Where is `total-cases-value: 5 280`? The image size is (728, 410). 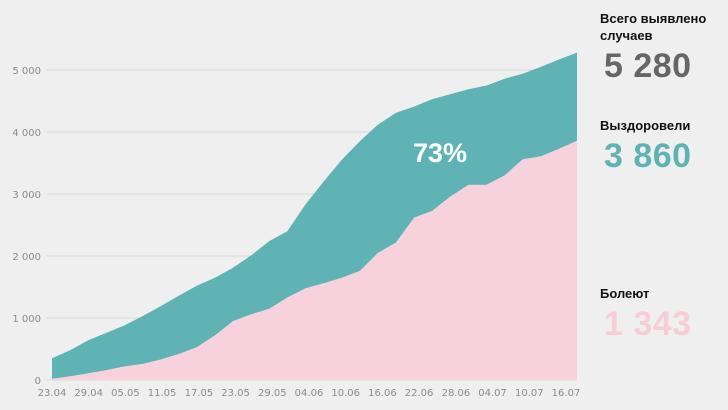 total-cases-value: 5 280 is located at coordinates (648, 66).